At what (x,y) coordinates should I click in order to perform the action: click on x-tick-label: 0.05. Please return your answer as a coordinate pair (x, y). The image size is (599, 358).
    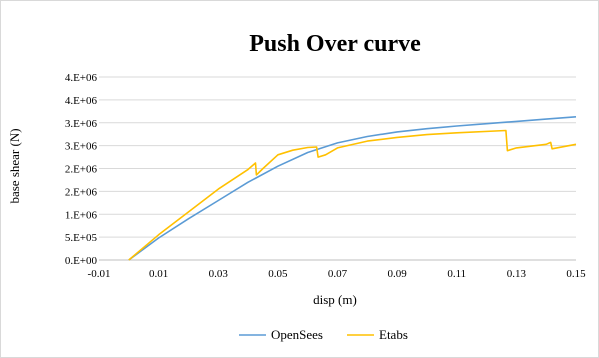
    Looking at the image, I should click on (278, 274).